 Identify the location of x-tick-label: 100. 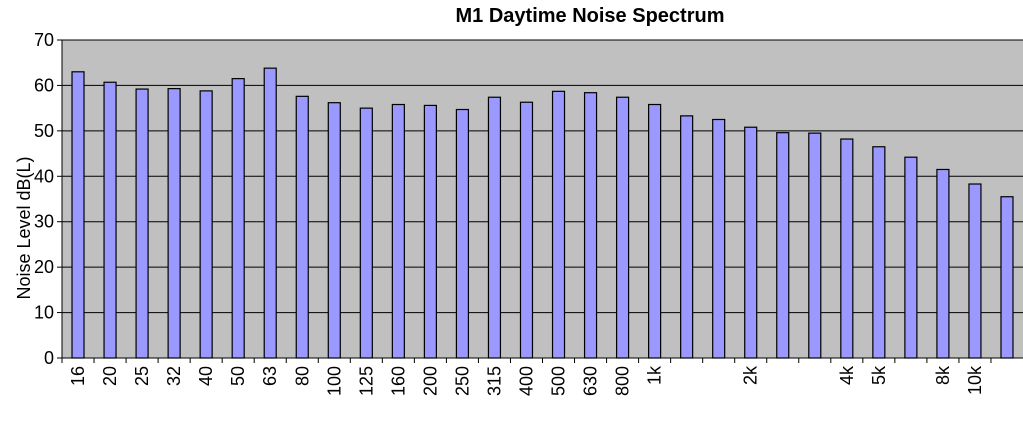
(334, 381).